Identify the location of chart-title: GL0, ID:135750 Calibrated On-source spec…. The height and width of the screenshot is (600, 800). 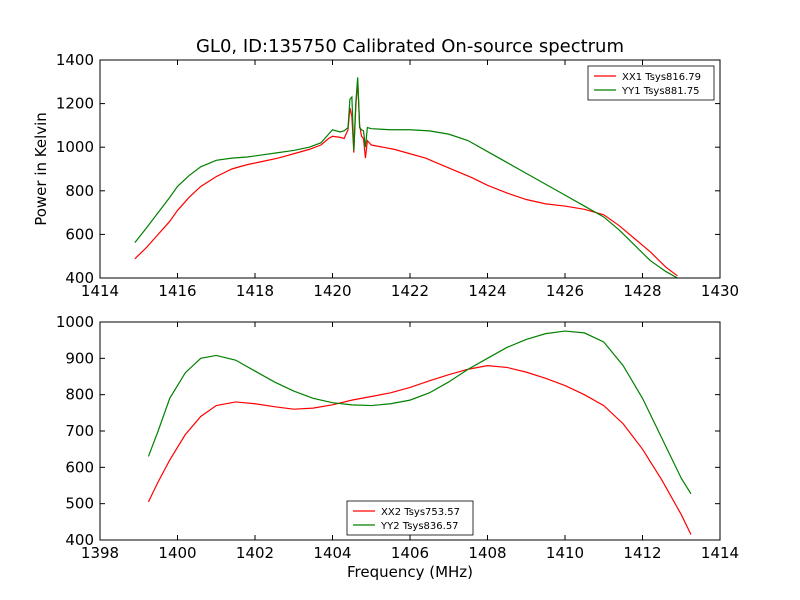
(410, 46).